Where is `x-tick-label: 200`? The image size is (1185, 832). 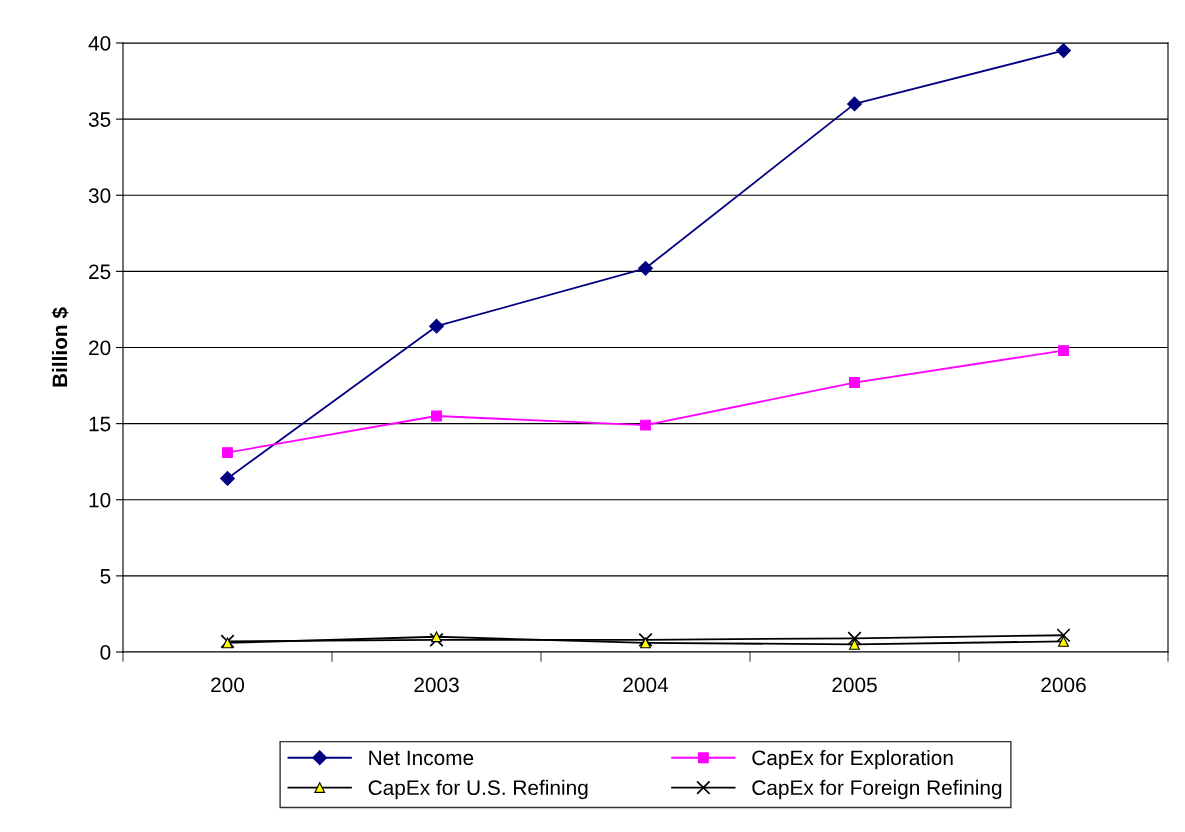
x-tick-label: 200 is located at coordinates (228, 685).